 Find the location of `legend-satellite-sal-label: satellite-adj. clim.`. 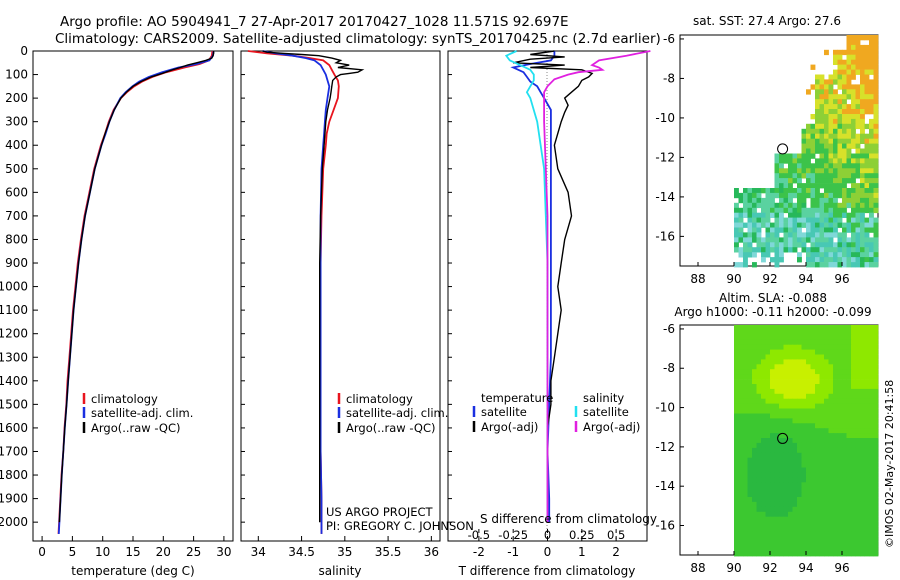

legend-satellite-sal-label: satellite-adj. clim. is located at coordinates (397, 413).